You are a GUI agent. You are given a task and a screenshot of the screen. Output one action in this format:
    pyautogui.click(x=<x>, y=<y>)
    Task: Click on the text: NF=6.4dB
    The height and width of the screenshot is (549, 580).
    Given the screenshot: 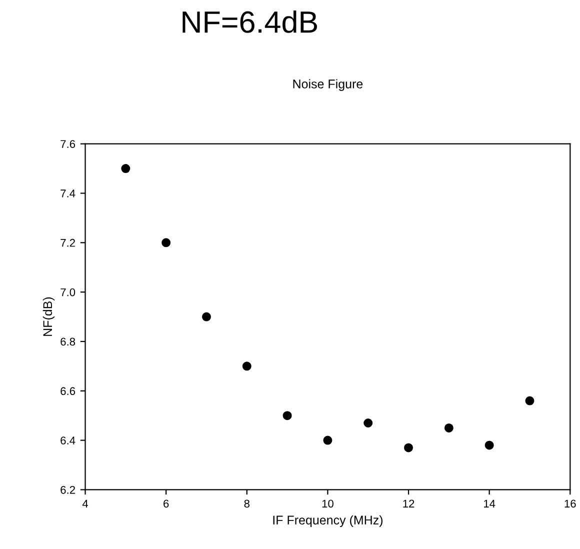 What is the action you would take?
    pyautogui.click(x=249, y=21)
    